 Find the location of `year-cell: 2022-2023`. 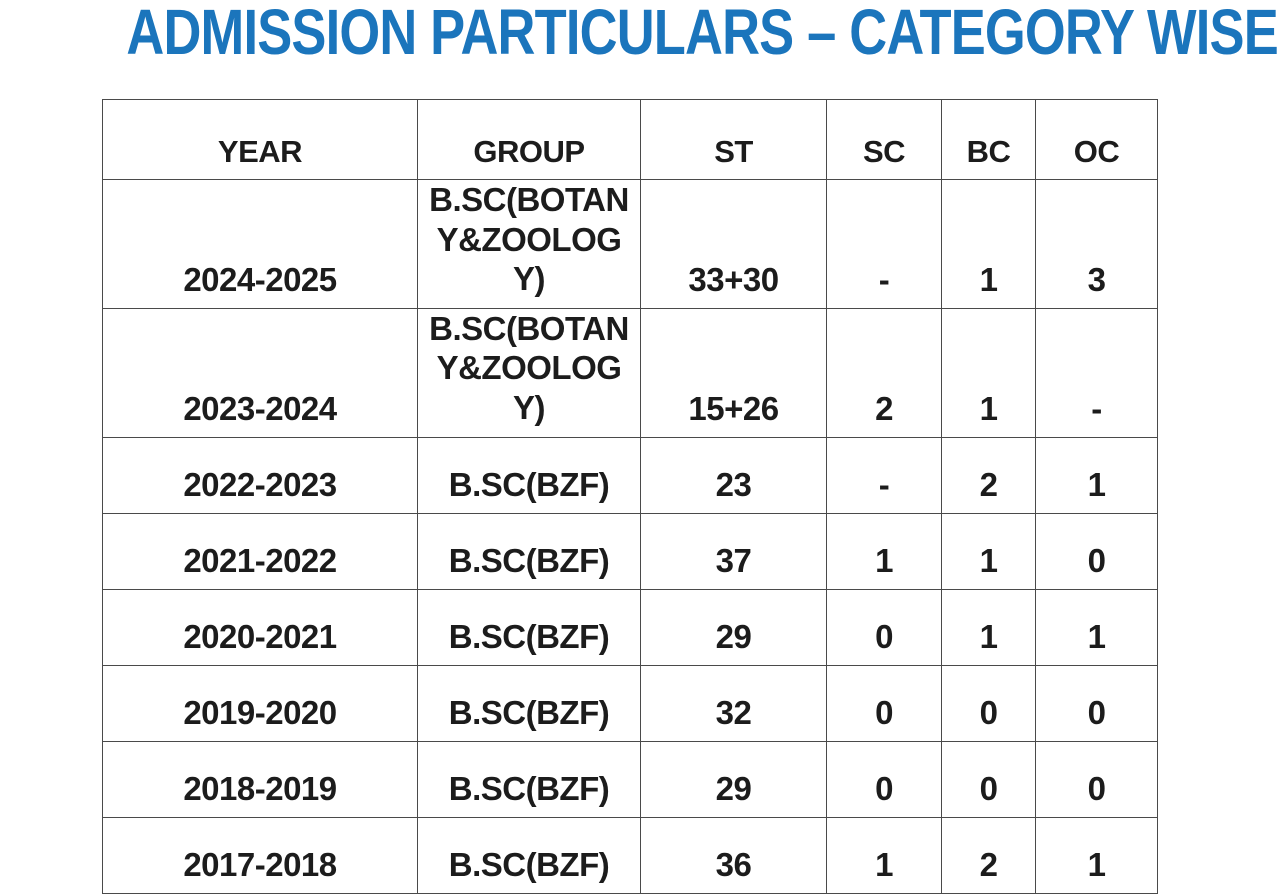

year-cell: 2022-2023 is located at coordinates (260, 475).